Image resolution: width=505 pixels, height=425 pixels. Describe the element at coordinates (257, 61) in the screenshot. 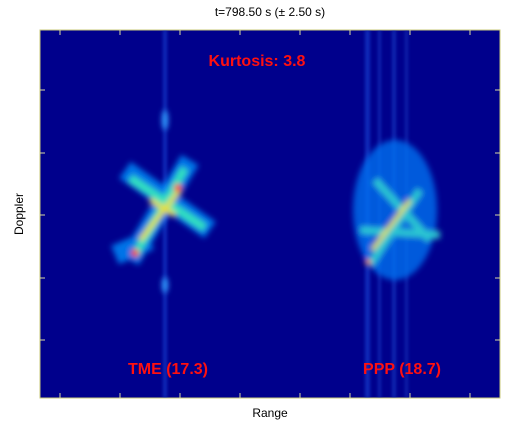

I see `annotation: Kurtosis: 3.8` at that location.